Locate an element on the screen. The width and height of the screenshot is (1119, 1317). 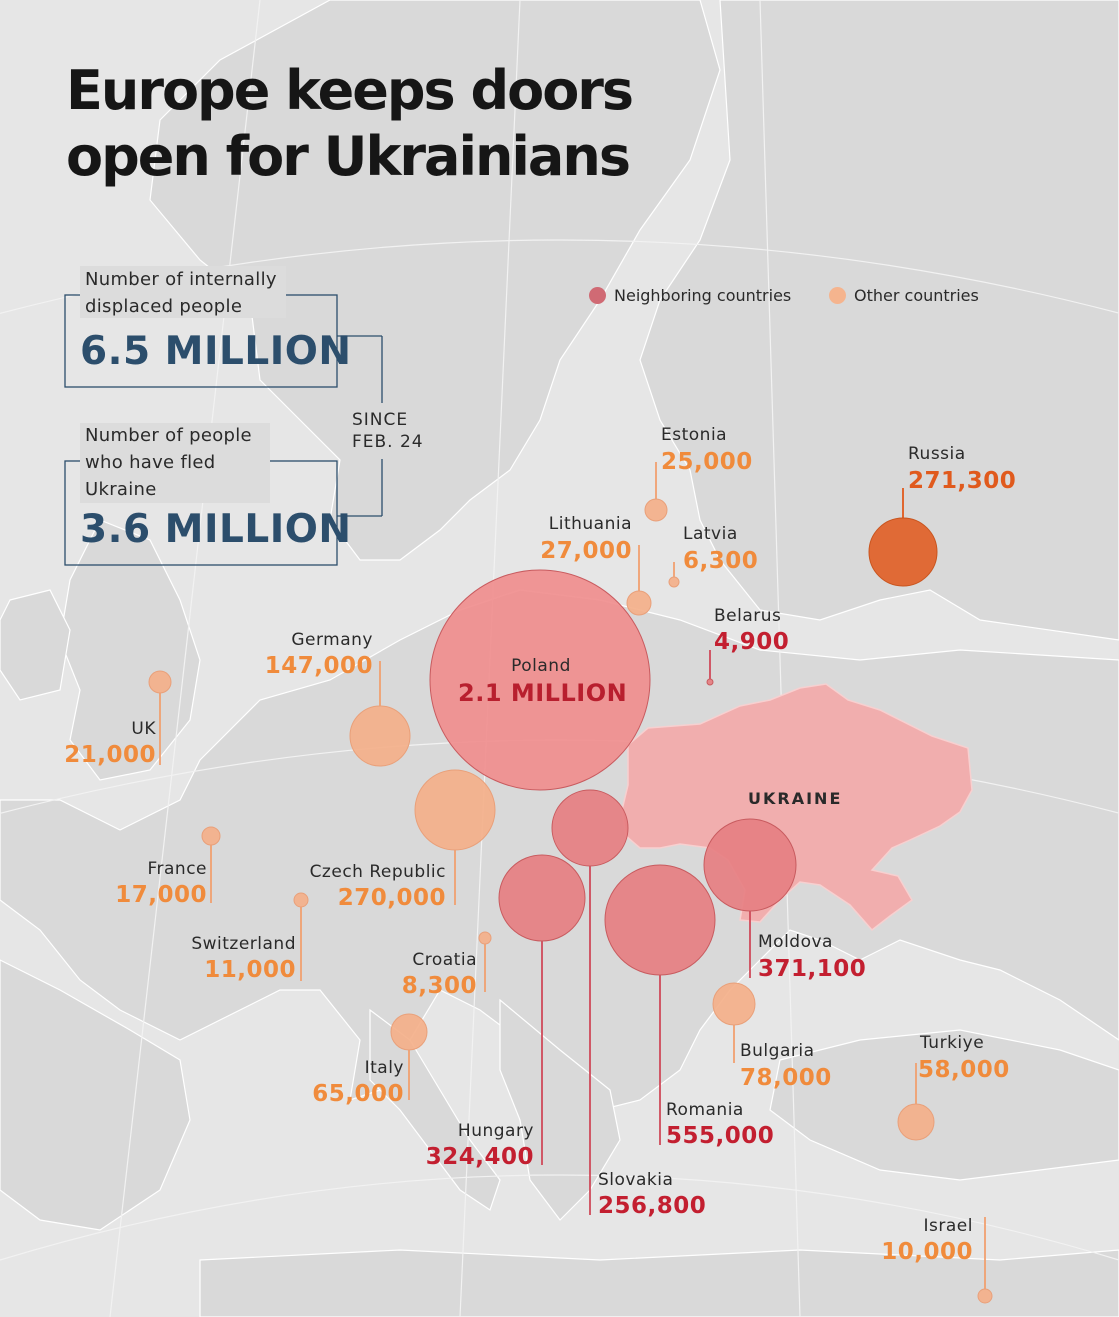
france-bubble is located at coordinates (211, 836).